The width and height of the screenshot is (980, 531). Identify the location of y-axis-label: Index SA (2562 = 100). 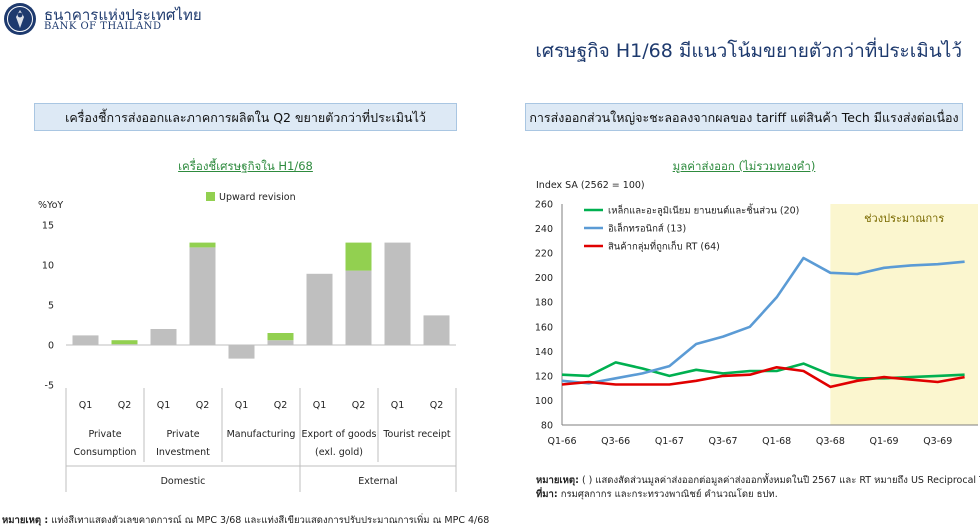
(590, 185).